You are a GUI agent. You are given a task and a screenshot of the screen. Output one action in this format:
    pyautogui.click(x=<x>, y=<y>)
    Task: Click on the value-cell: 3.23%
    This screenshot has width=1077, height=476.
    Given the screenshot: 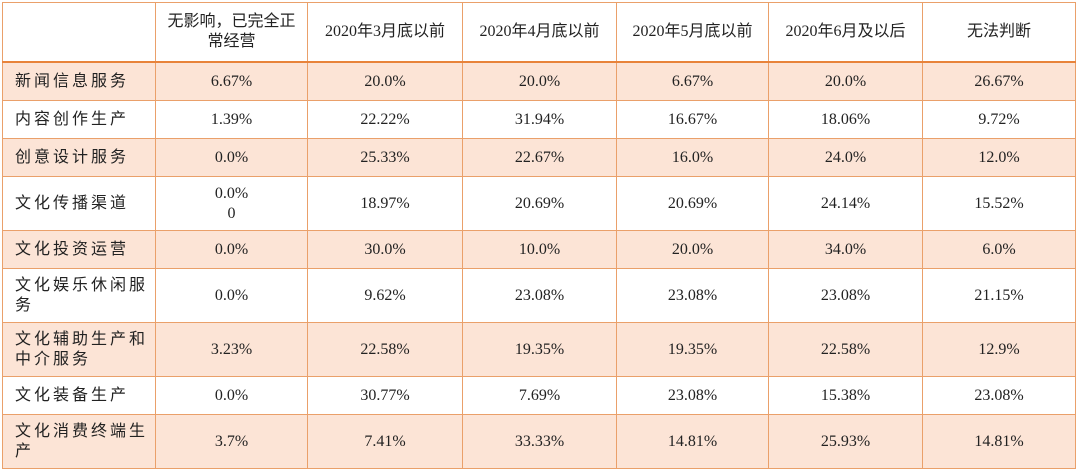 What is the action you would take?
    pyautogui.click(x=231, y=349)
    